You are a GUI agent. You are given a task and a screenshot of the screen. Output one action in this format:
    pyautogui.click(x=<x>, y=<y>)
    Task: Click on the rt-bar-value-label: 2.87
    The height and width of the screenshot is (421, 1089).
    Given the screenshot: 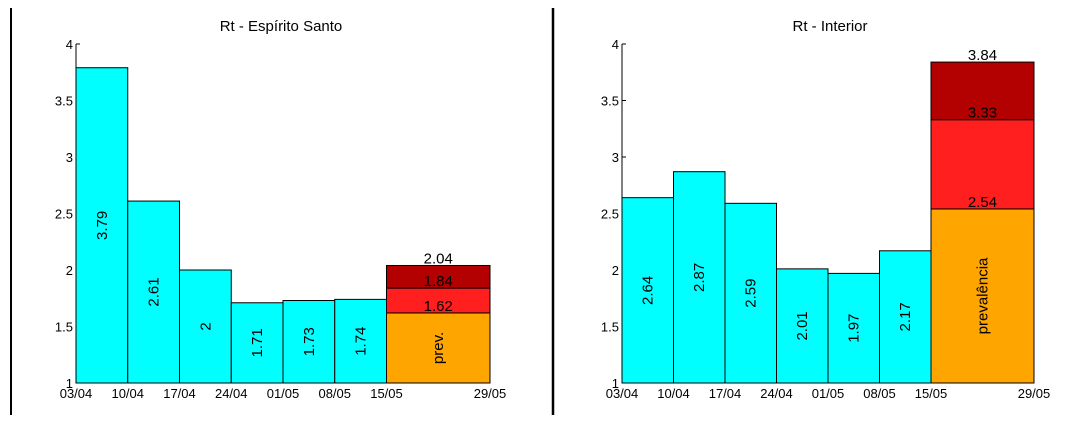 What is the action you would take?
    pyautogui.click(x=699, y=277)
    